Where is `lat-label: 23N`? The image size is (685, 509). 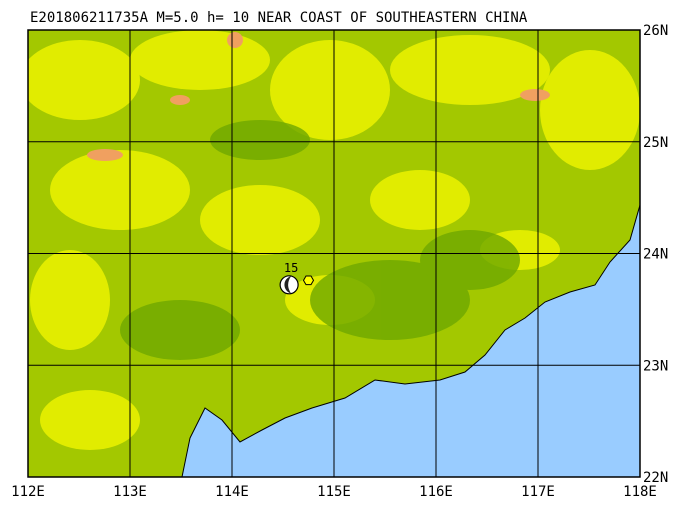 lat-label: 23N is located at coordinates (655, 366).